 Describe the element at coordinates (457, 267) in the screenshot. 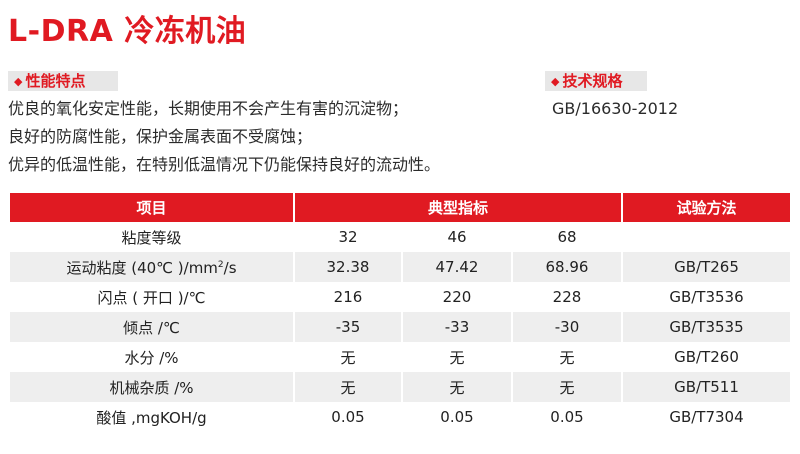

I see `row-value: 47.42` at that location.